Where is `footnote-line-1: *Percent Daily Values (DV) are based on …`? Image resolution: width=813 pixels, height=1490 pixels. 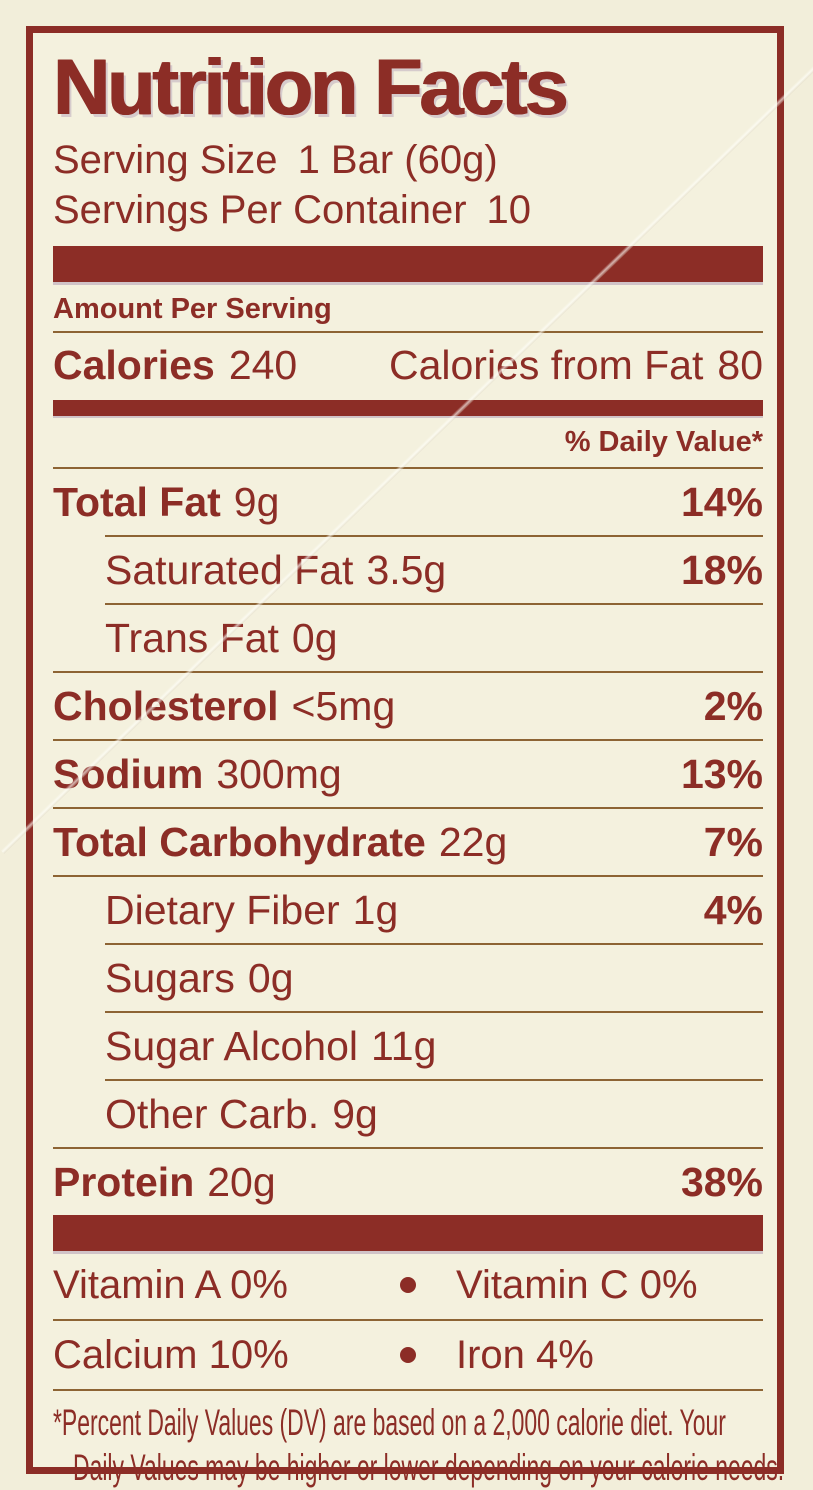 footnote-line-1: *Percent Daily Values (DV) are based on … is located at coordinates (389, 1422).